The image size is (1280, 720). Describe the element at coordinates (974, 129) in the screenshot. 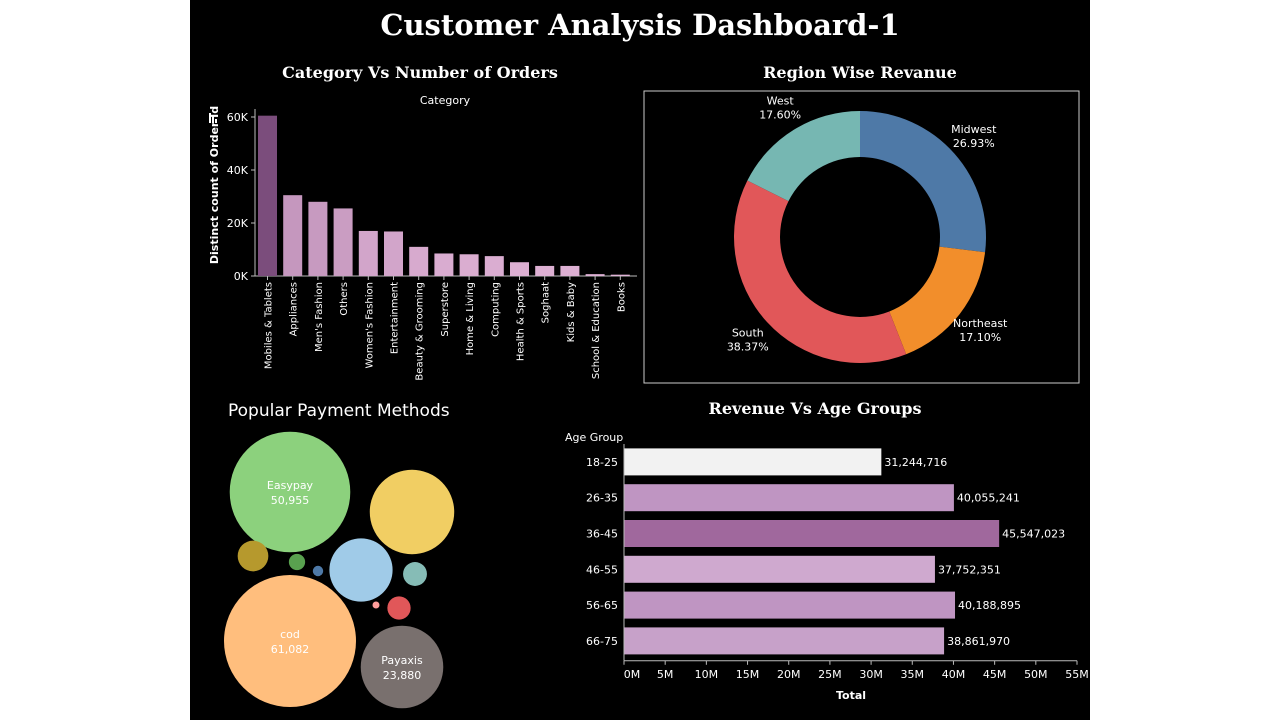

I see `donut-label-midwest: Midwest` at that location.